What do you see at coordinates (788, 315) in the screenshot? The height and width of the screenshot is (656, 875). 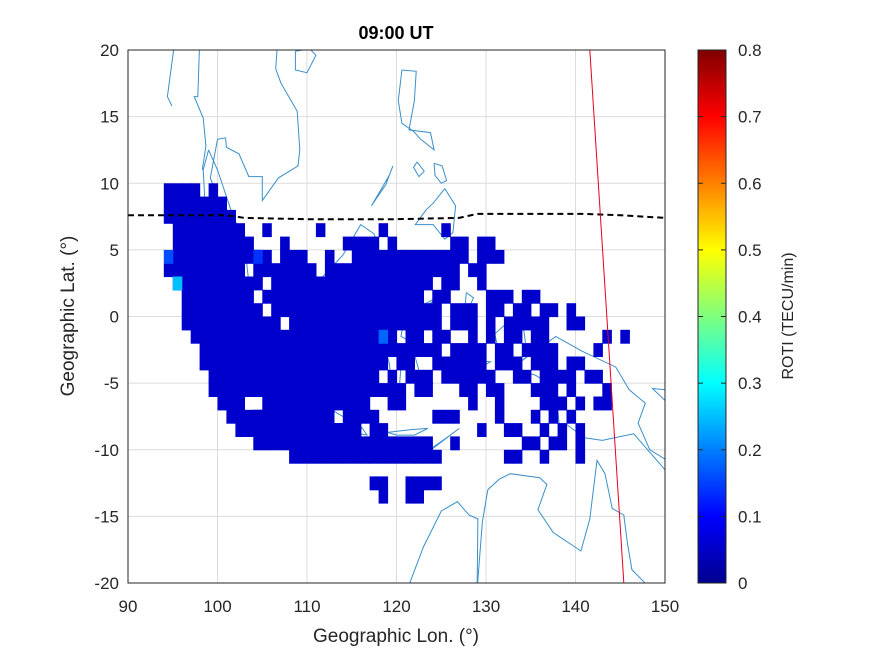 I see `colorbar-label: ROTI (TECU/min)` at bounding box center [788, 315].